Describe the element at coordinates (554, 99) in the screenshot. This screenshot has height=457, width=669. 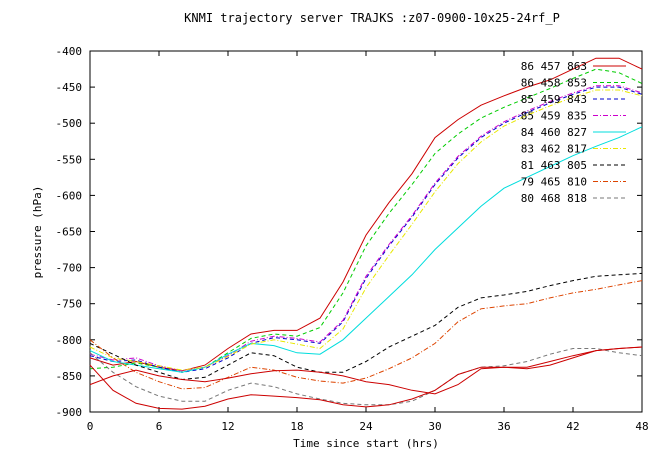
I see `legend-label: 85 459 843` at that location.